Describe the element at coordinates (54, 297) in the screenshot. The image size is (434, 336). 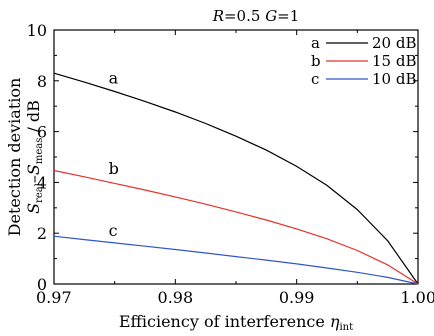
I see `x-tick-label: 0.97` at that location.